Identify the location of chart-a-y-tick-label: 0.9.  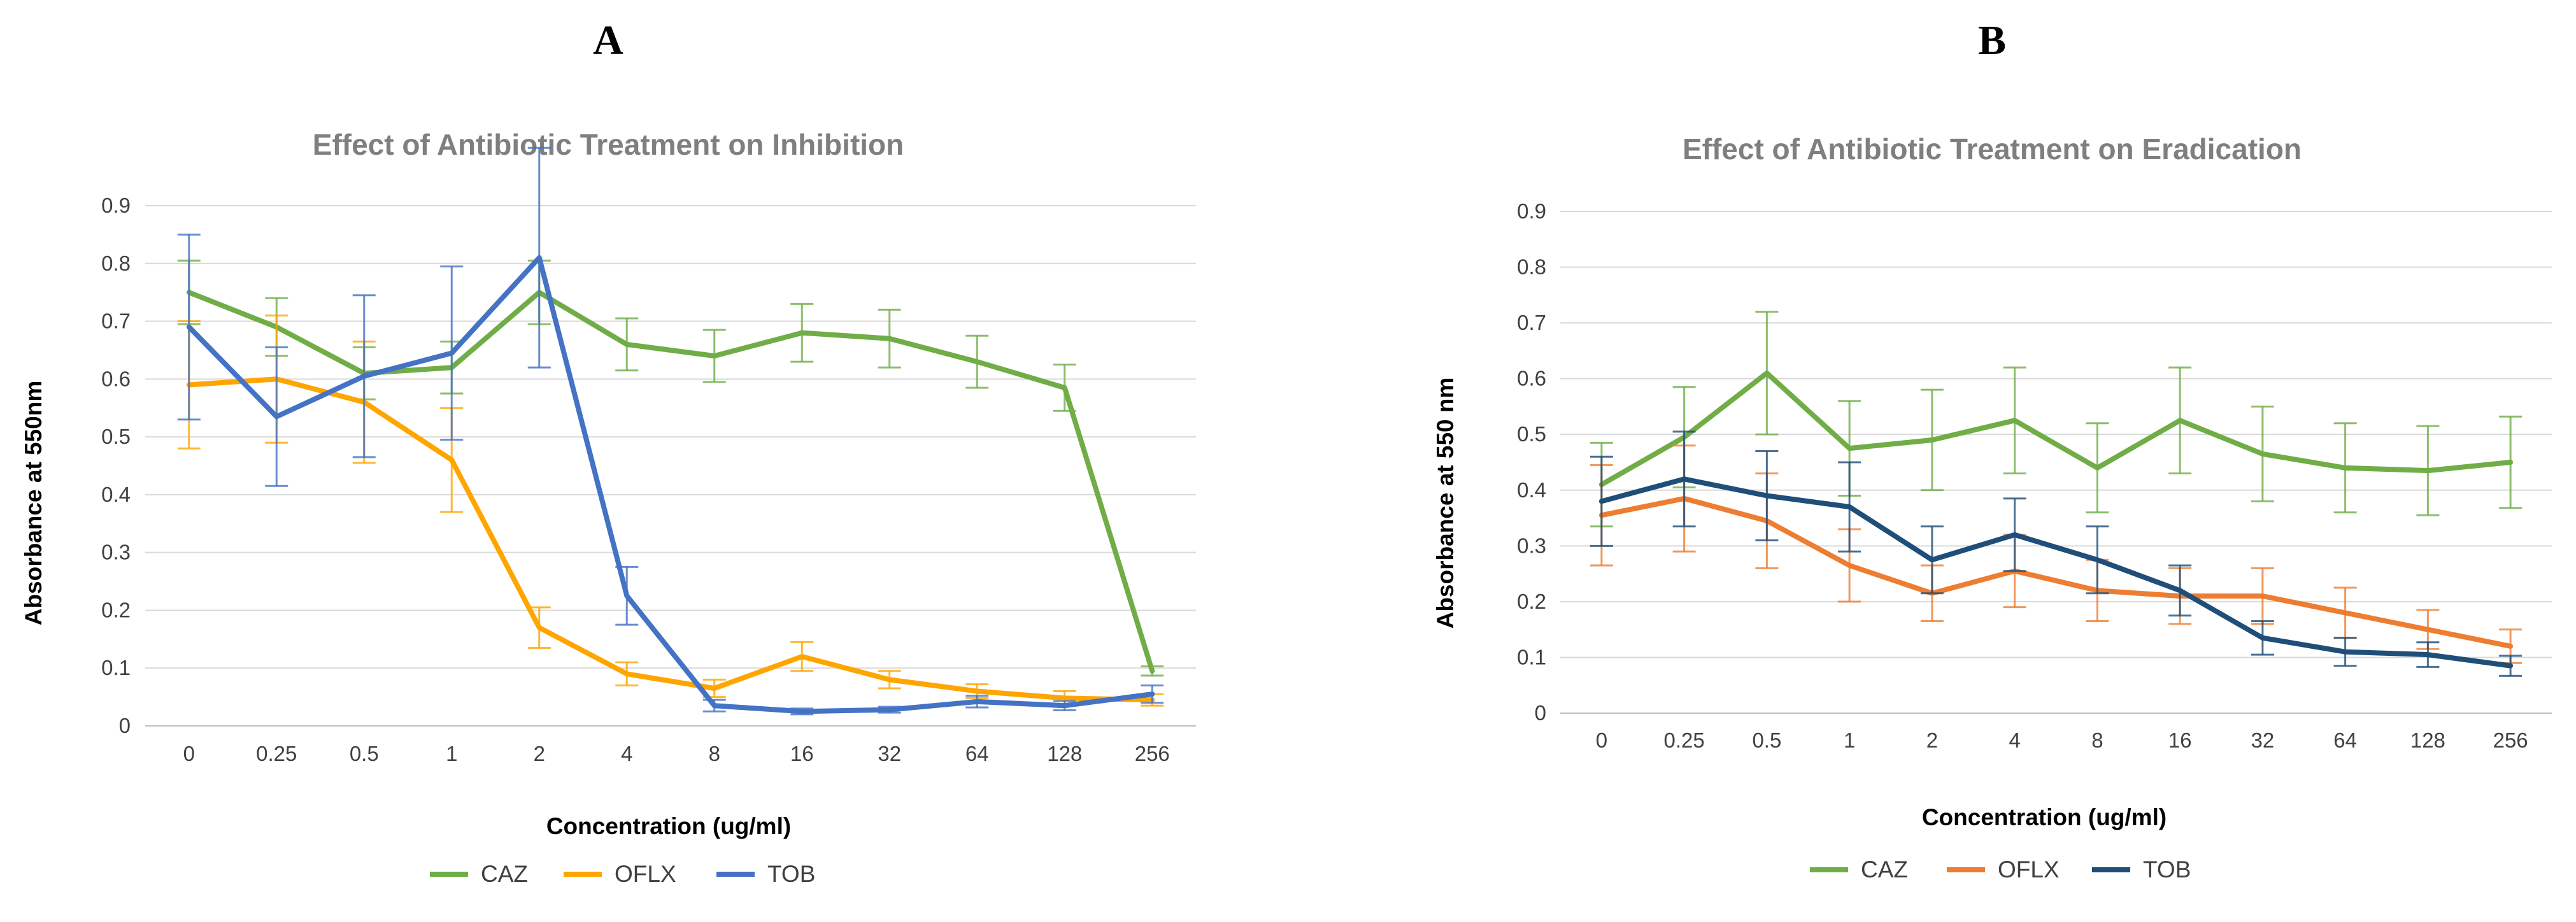
(116, 205).